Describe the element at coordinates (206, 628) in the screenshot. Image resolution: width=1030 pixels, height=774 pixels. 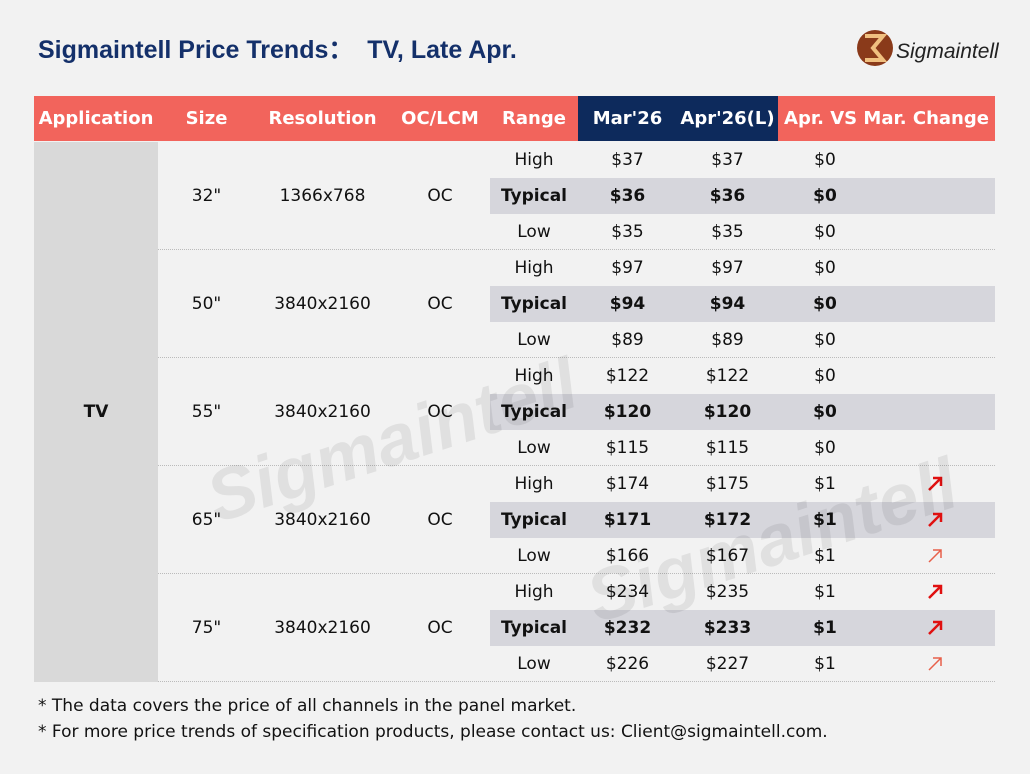
I see `size-cell: 75"` at that location.